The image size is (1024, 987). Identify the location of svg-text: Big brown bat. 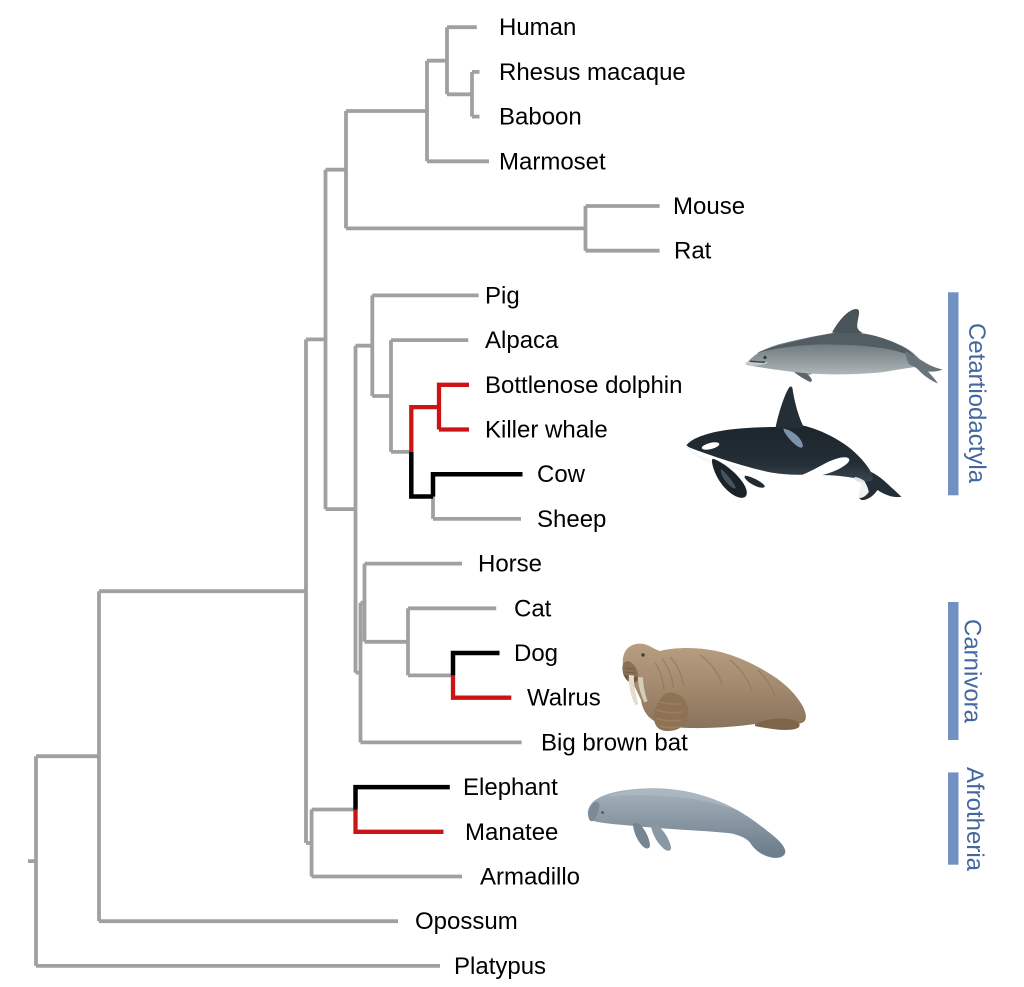
(614, 742).